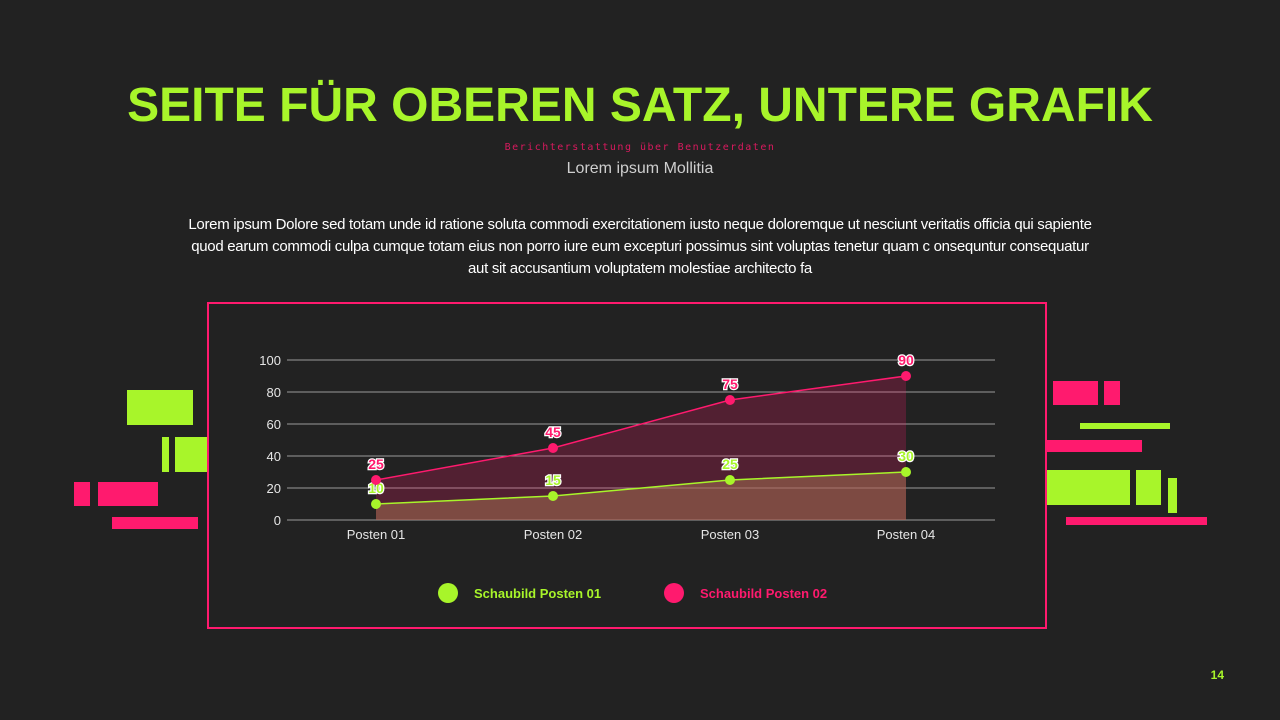  I want to click on page-number: 14, so click(1217, 675).